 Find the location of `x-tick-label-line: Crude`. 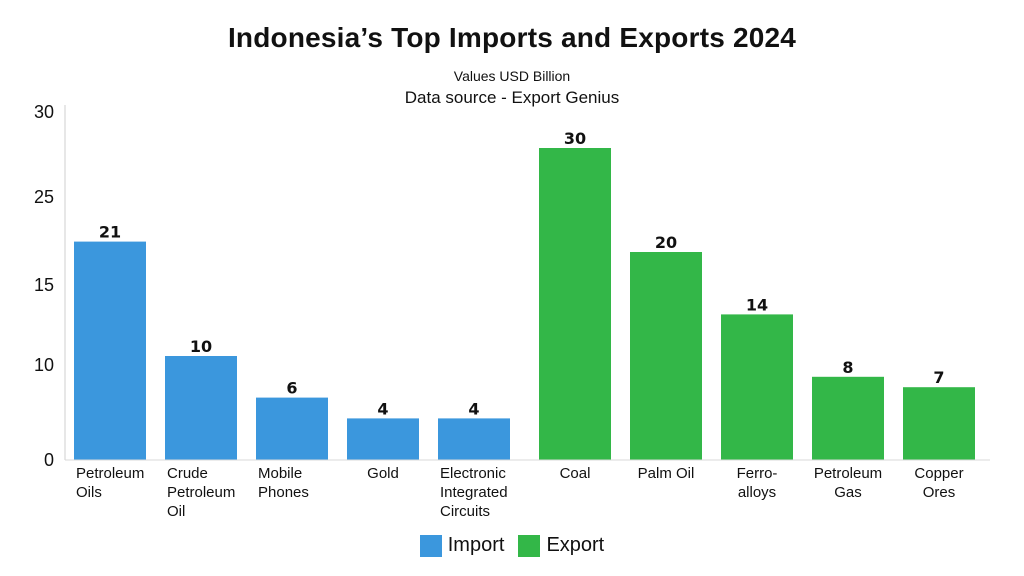

x-tick-label-line: Crude is located at coordinates (187, 473).